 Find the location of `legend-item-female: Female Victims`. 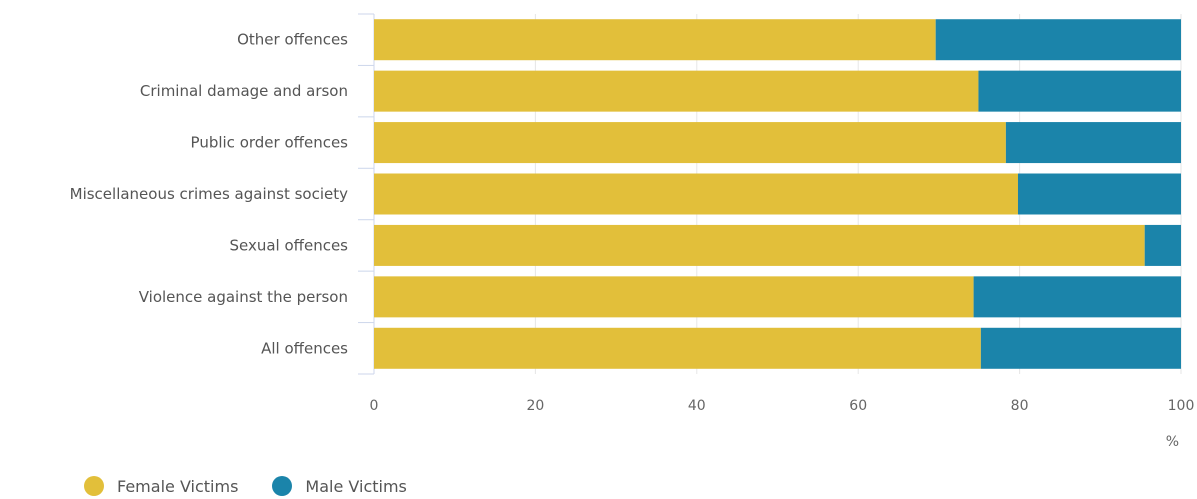

legend-item-female: Female Victims is located at coordinates (161, 486).